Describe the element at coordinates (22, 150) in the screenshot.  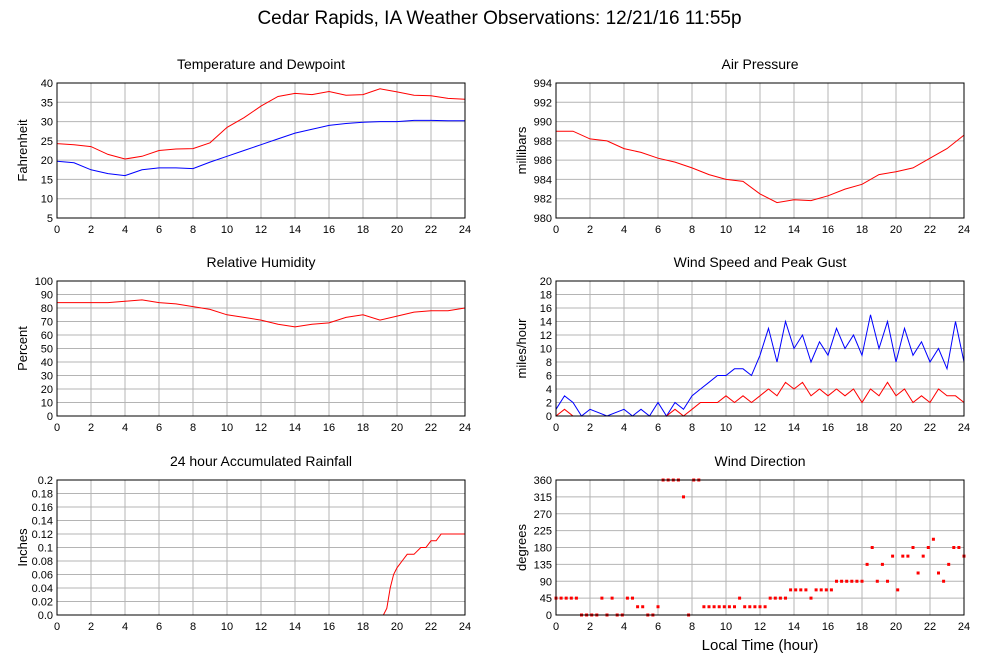
I see `y-axis-label: Fahrenheit` at that location.